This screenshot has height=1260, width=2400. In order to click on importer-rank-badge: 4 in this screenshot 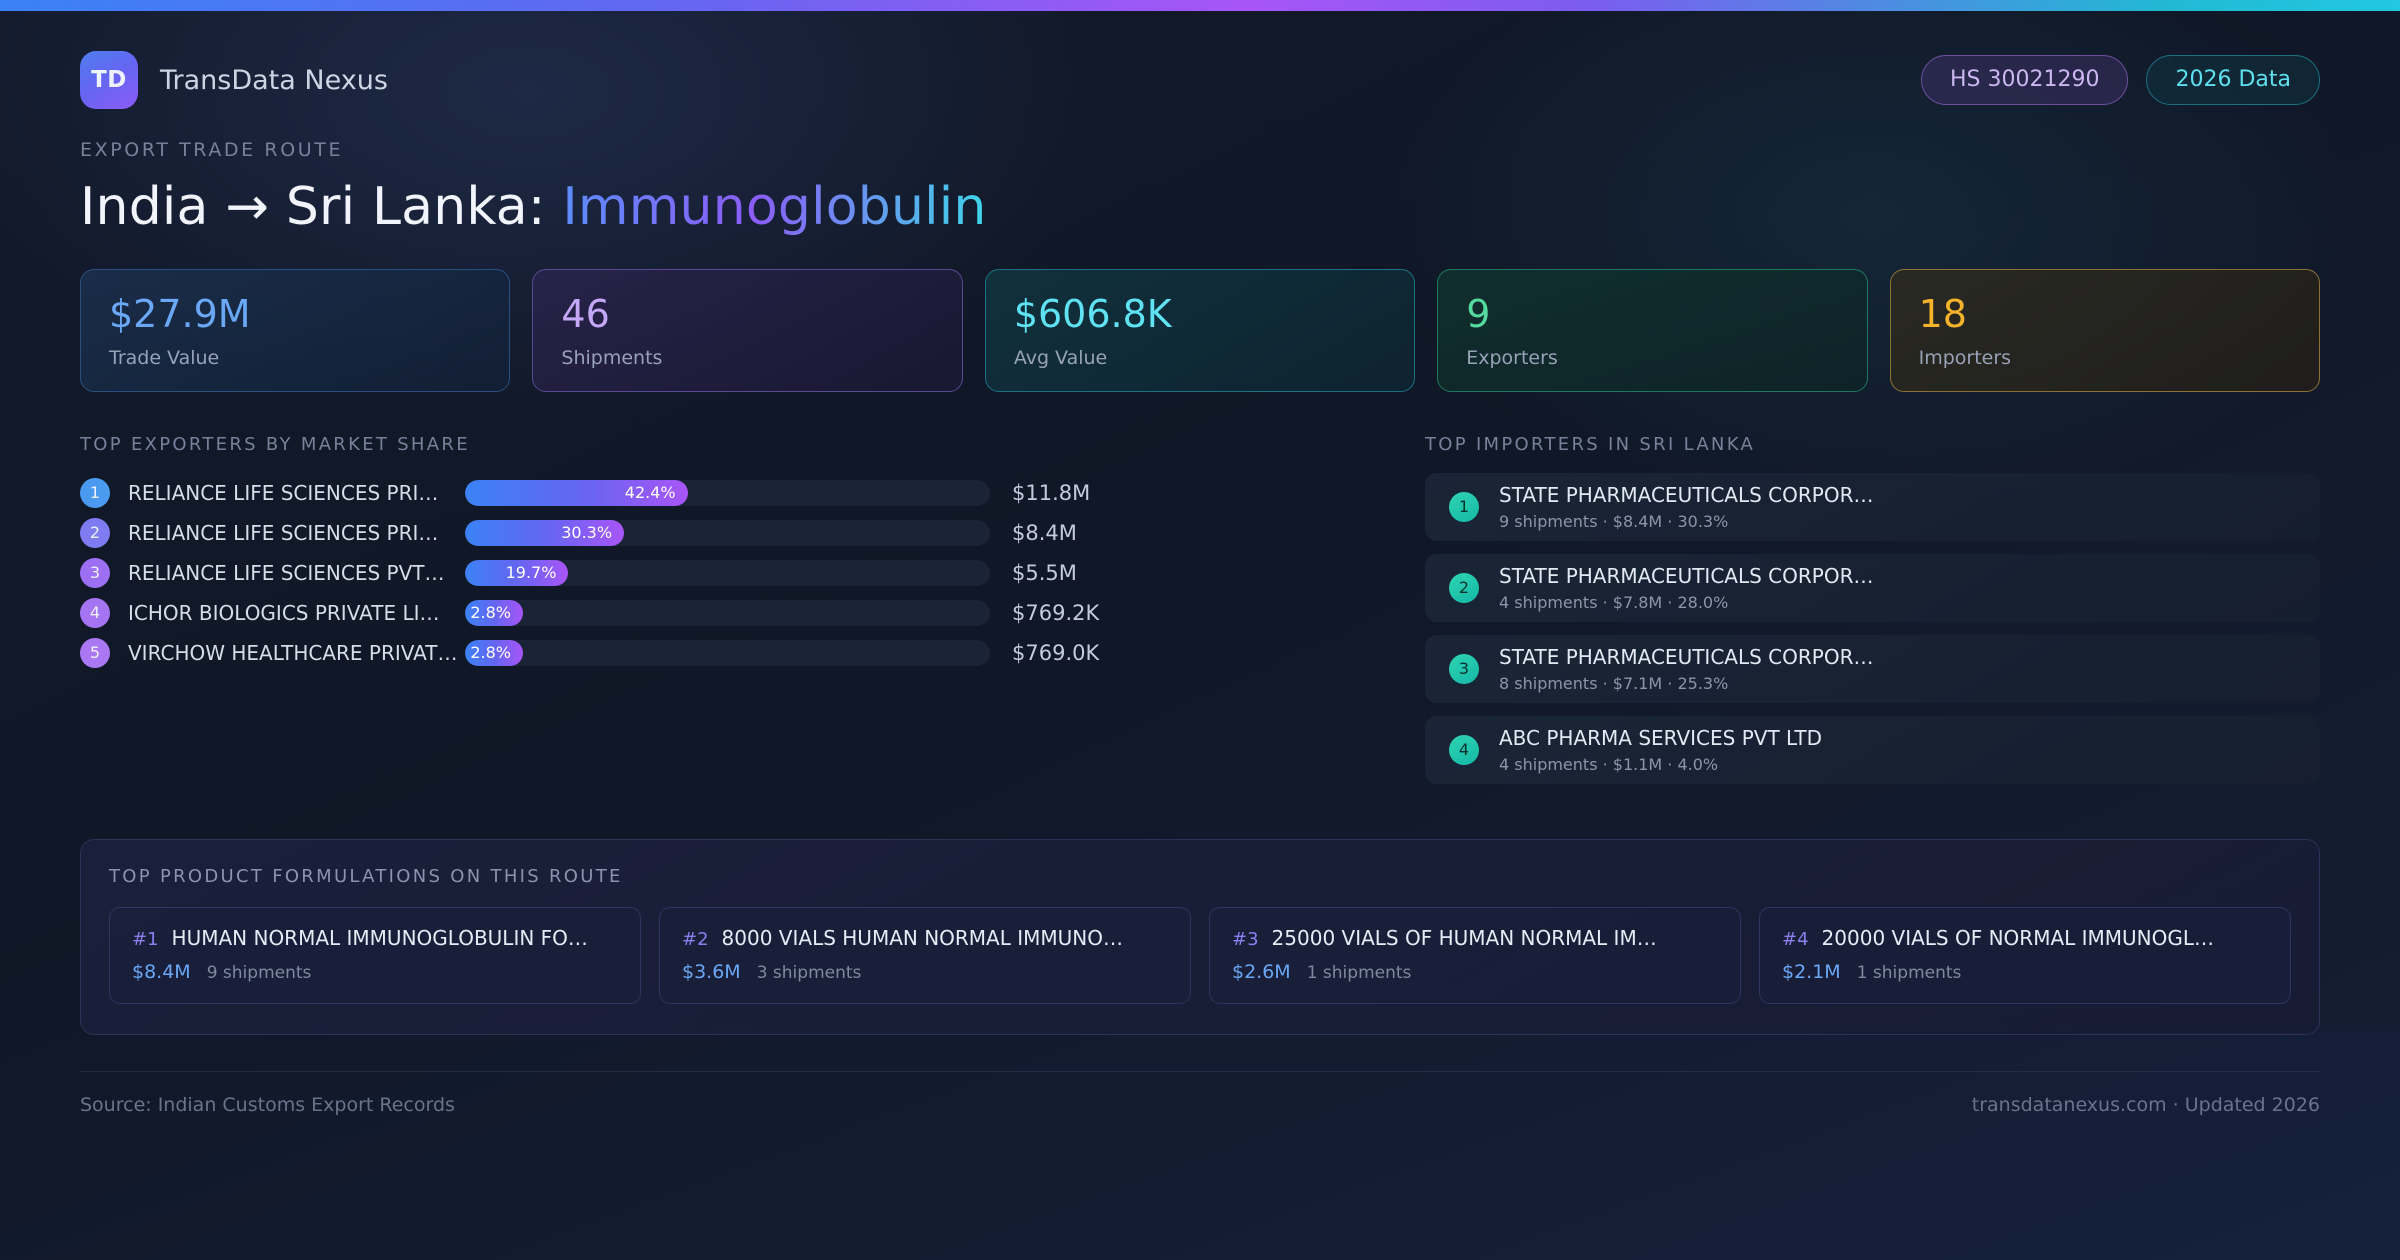, I will do `click(1464, 749)`.